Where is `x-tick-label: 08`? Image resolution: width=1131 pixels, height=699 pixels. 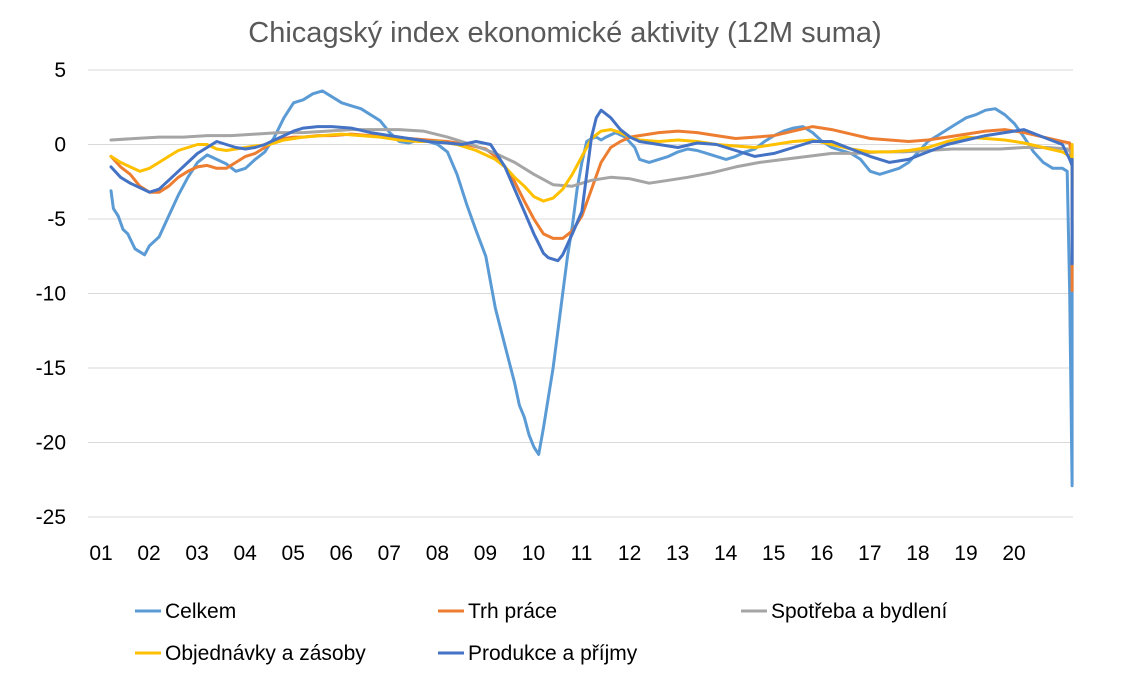 x-tick-label: 08 is located at coordinates (437, 553).